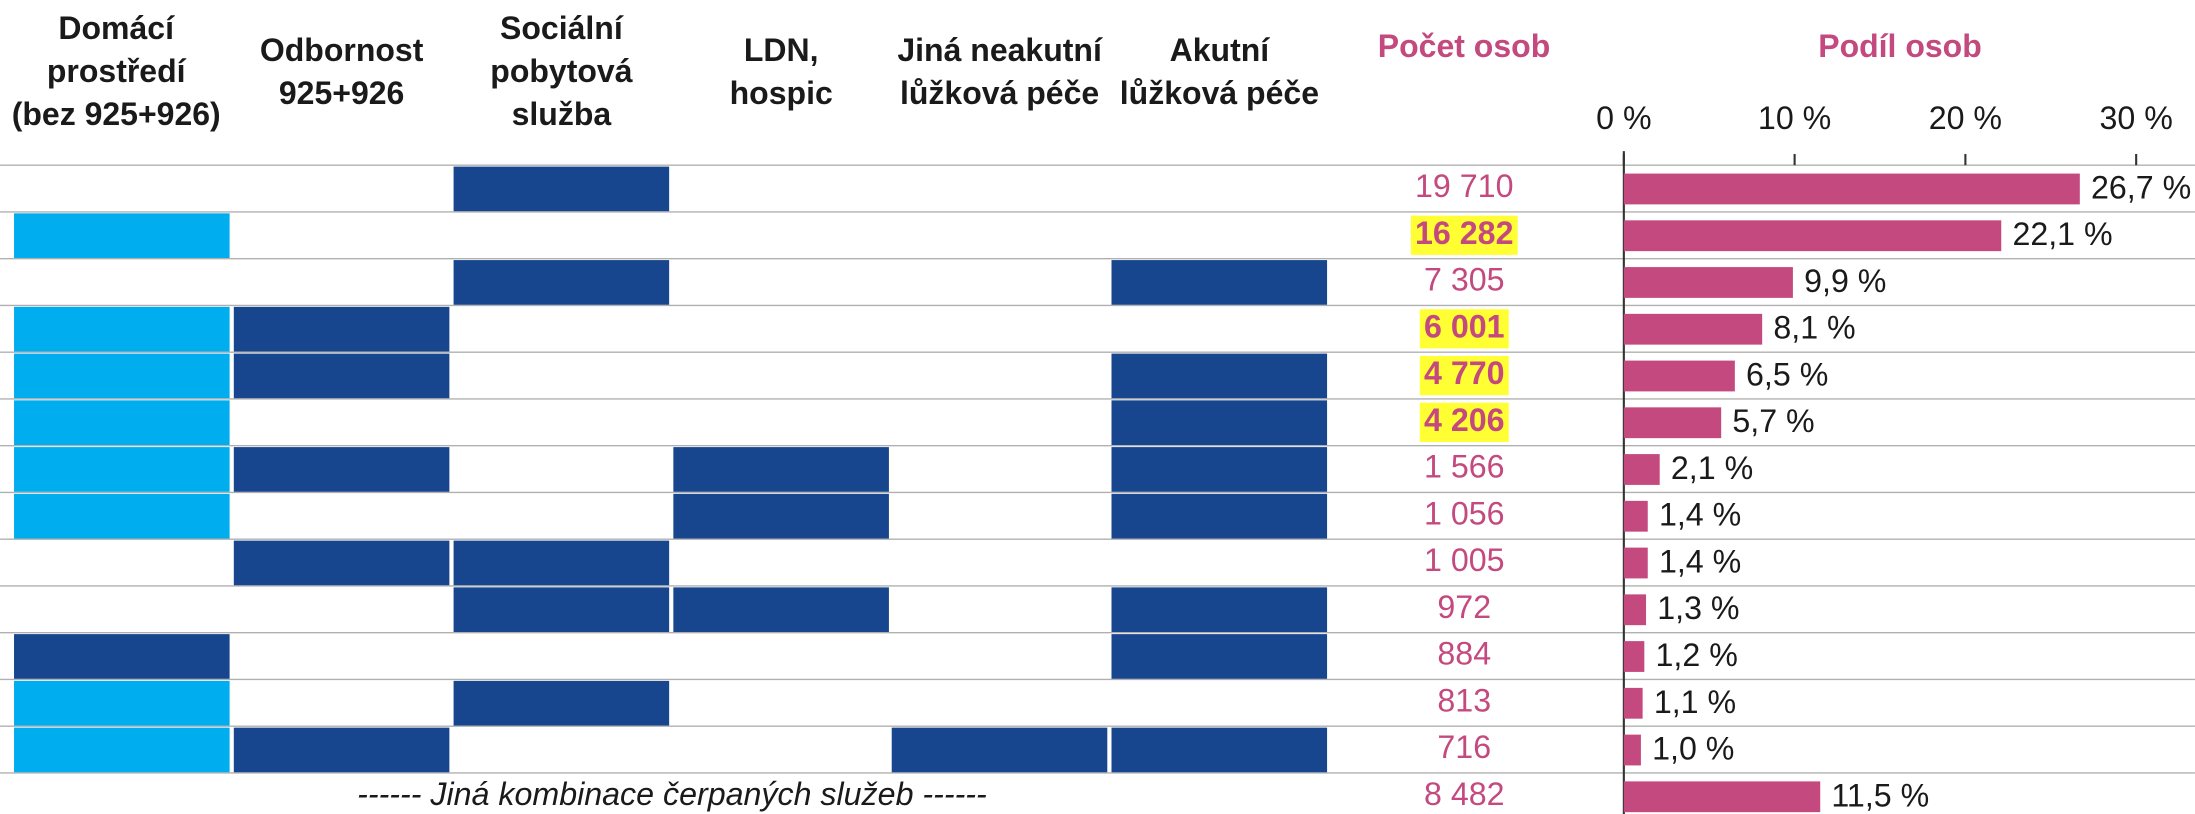 Image resolution: width=2195 pixels, height=814 pixels. I want to click on value-label: 6,5 %, so click(1787, 374).